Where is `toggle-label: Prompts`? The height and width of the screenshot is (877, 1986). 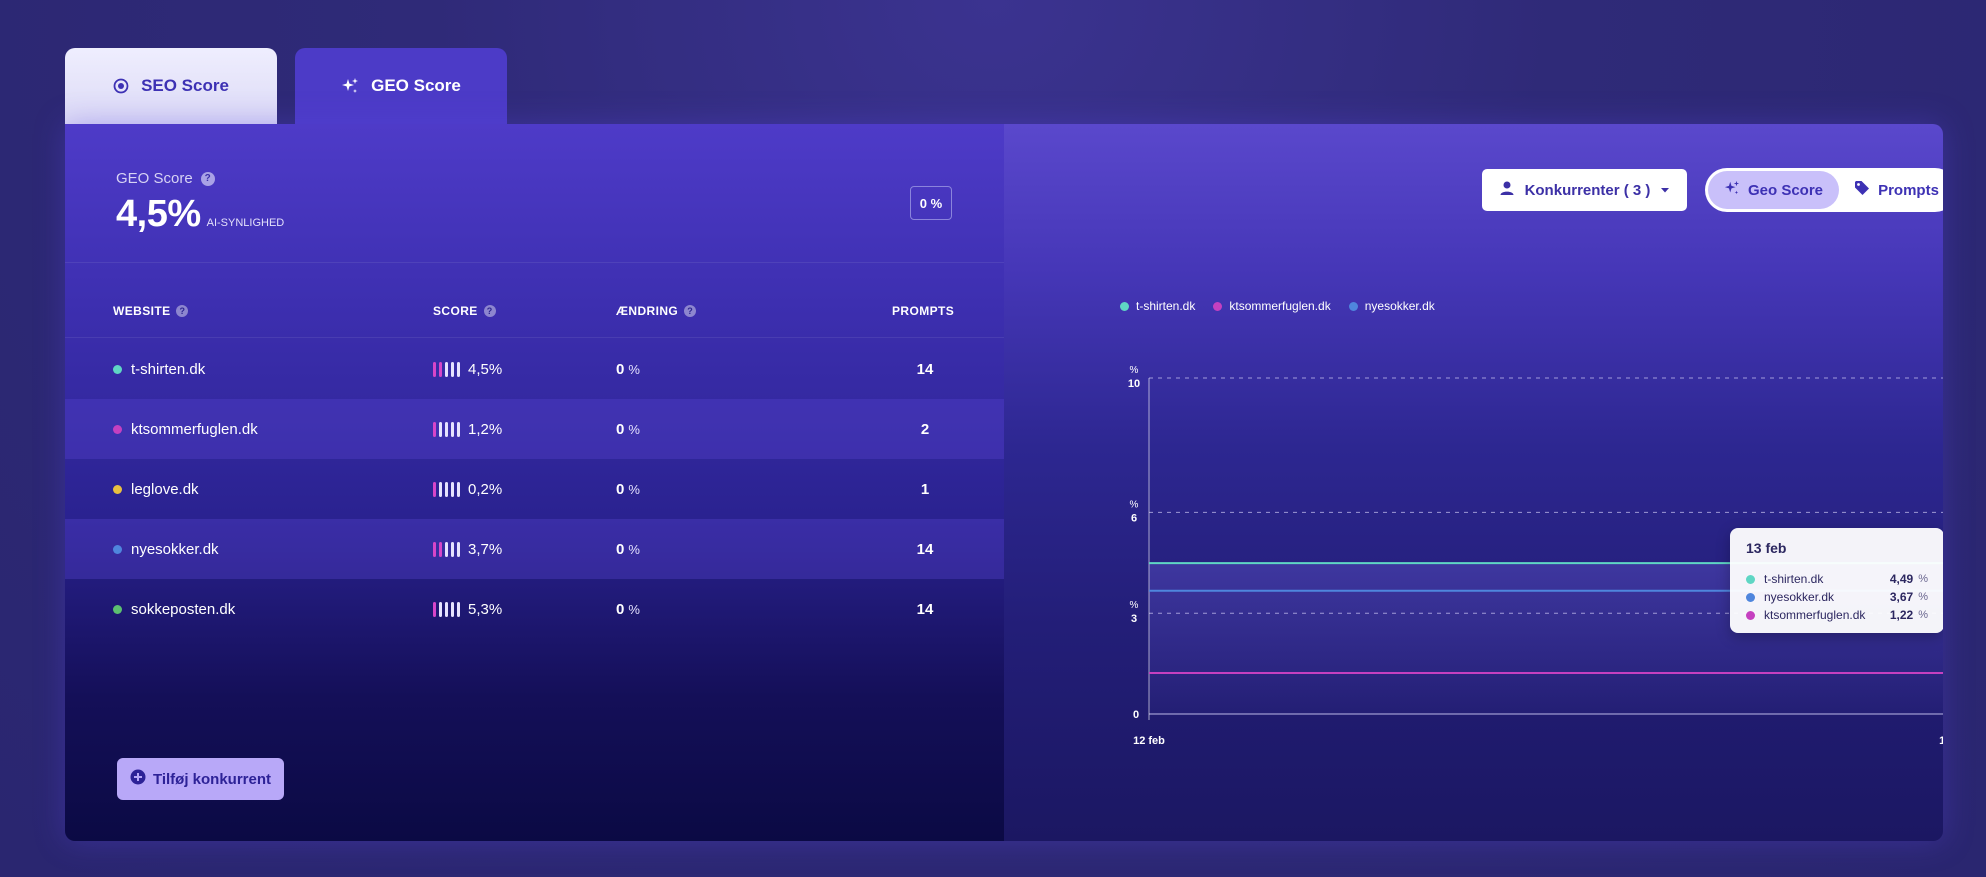 toggle-label: Prompts is located at coordinates (1908, 190).